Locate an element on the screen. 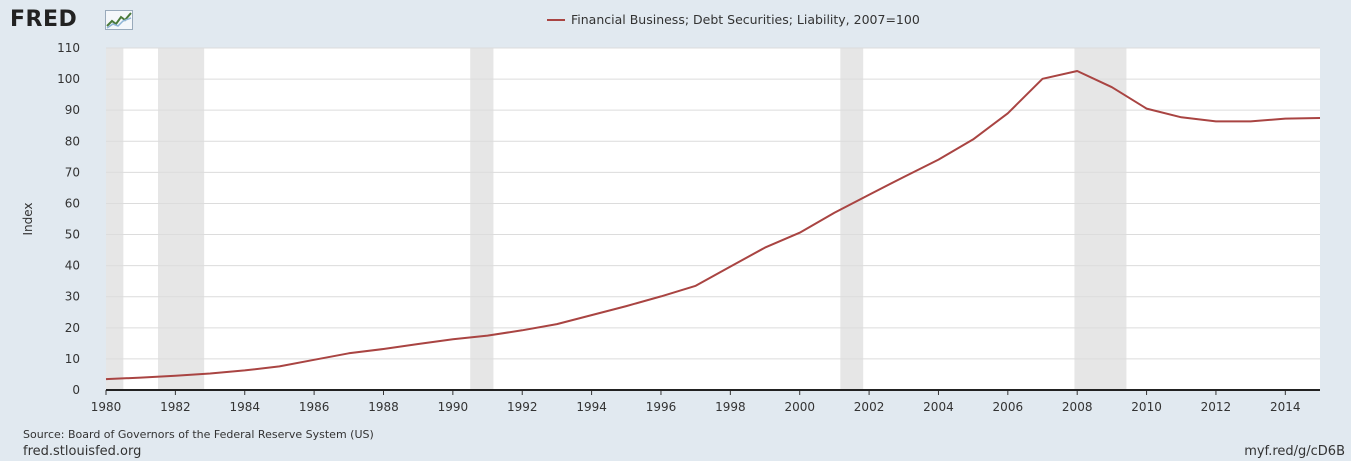 This screenshot has width=1351, height=461. x-tick-label: 2008 is located at coordinates (1077, 407).